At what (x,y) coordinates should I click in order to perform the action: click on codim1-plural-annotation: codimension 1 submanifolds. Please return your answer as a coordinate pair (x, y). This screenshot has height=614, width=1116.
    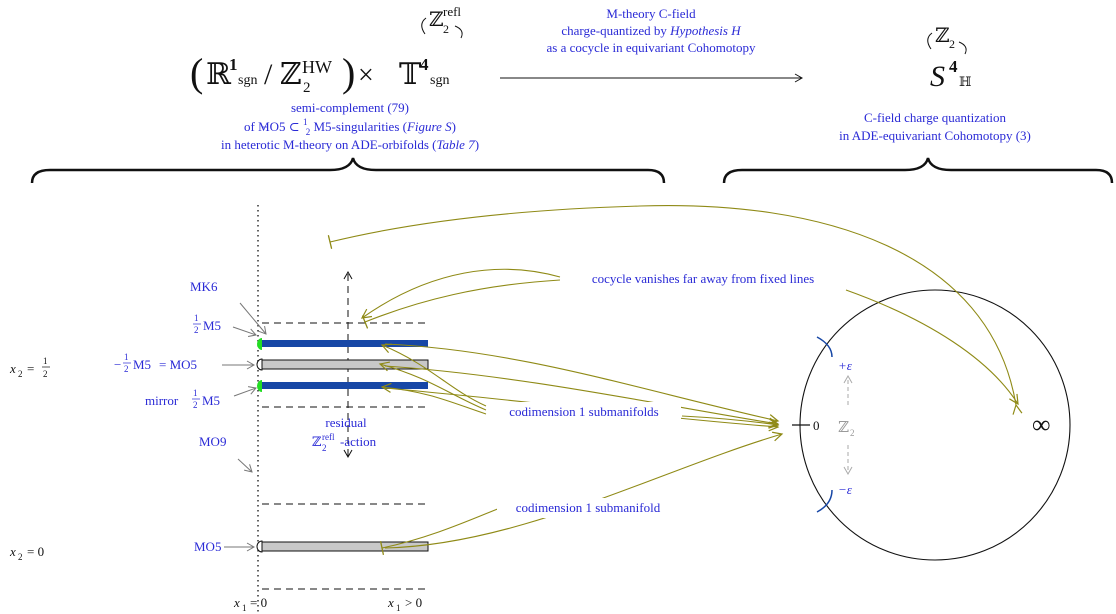
    Looking at the image, I should click on (584, 412).